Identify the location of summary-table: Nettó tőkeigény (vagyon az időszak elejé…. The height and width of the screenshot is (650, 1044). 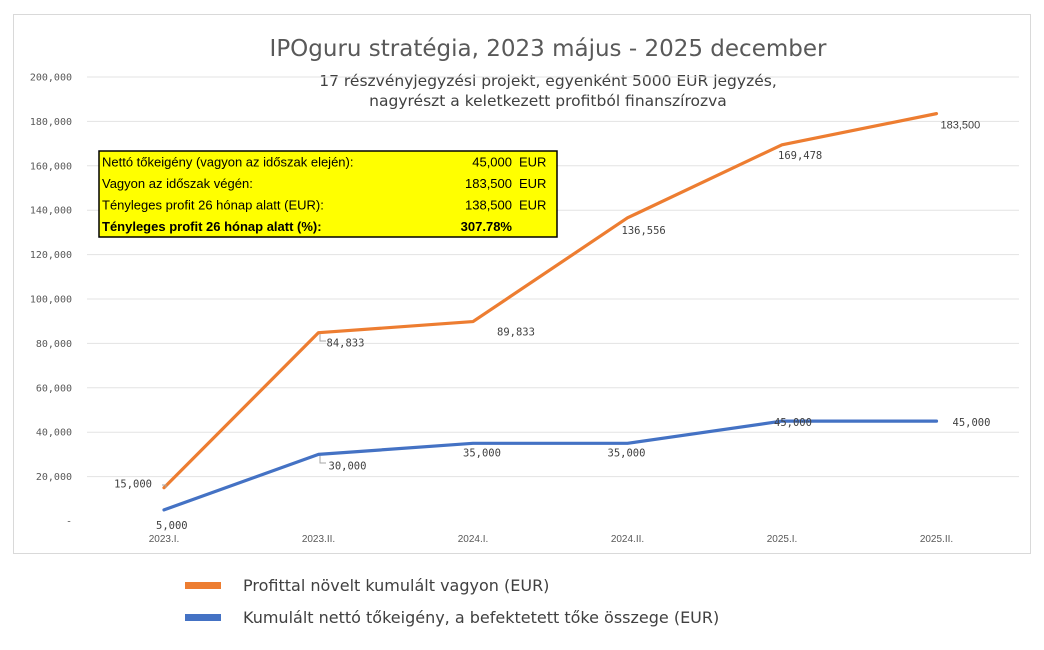
(328, 194).